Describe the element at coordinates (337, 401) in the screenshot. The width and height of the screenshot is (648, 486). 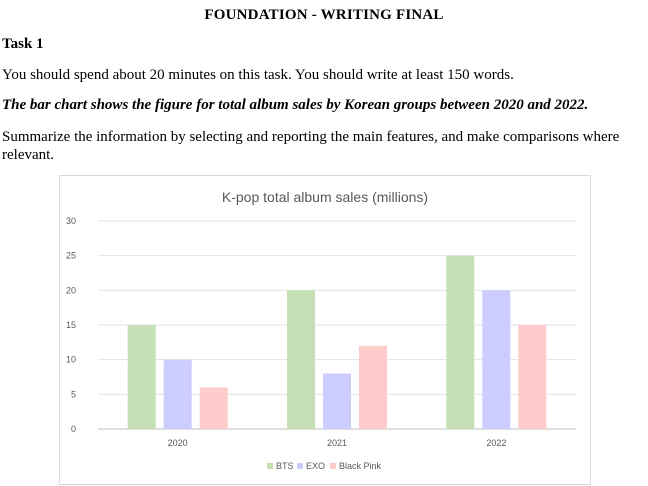
I see `bar-exo-2021` at that location.